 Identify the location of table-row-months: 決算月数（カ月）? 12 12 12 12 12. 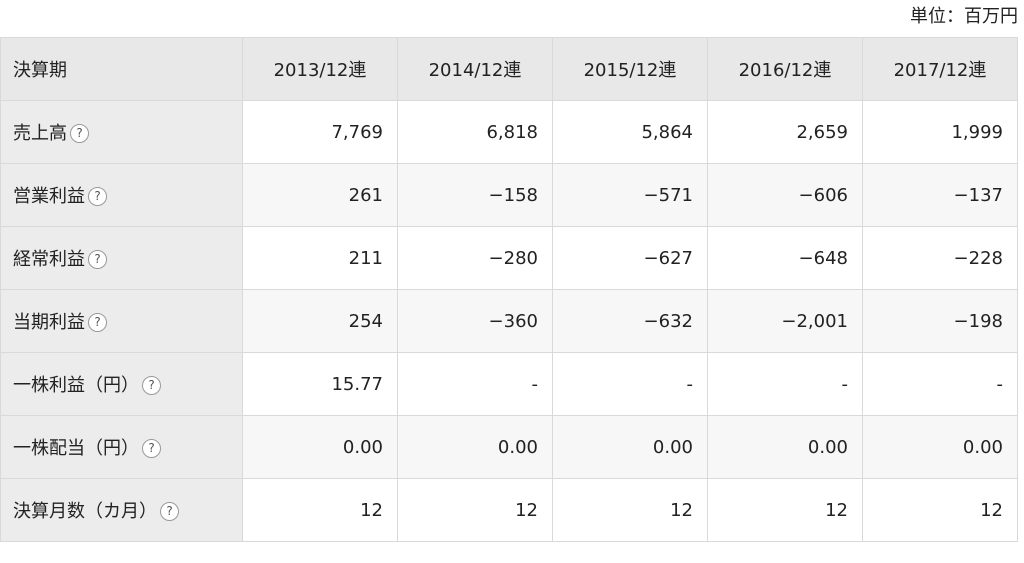
(509, 510).